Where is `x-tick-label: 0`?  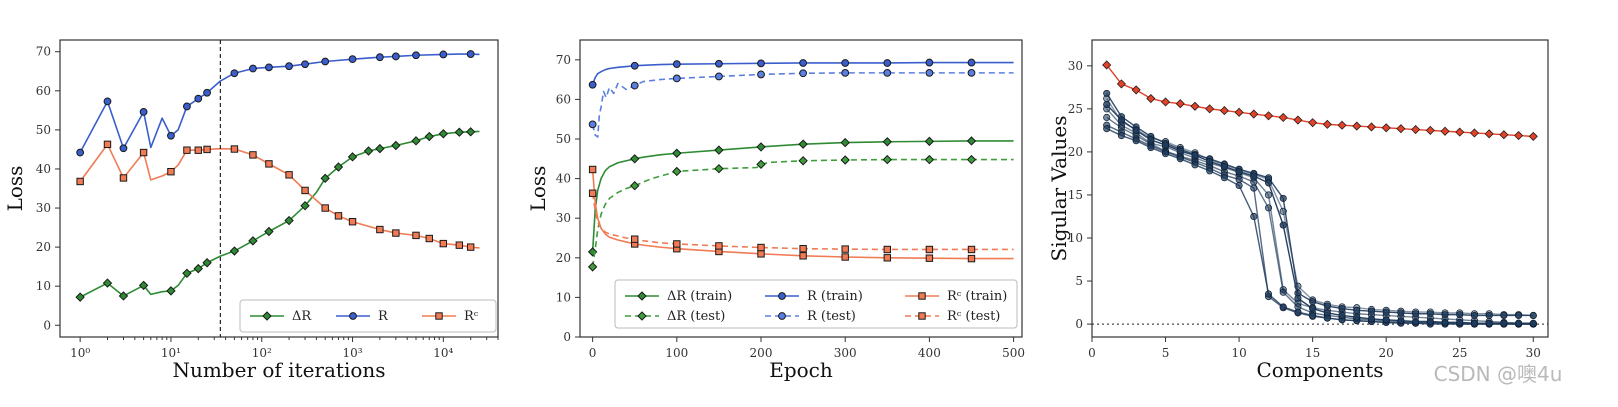 x-tick-label: 0 is located at coordinates (1092, 353).